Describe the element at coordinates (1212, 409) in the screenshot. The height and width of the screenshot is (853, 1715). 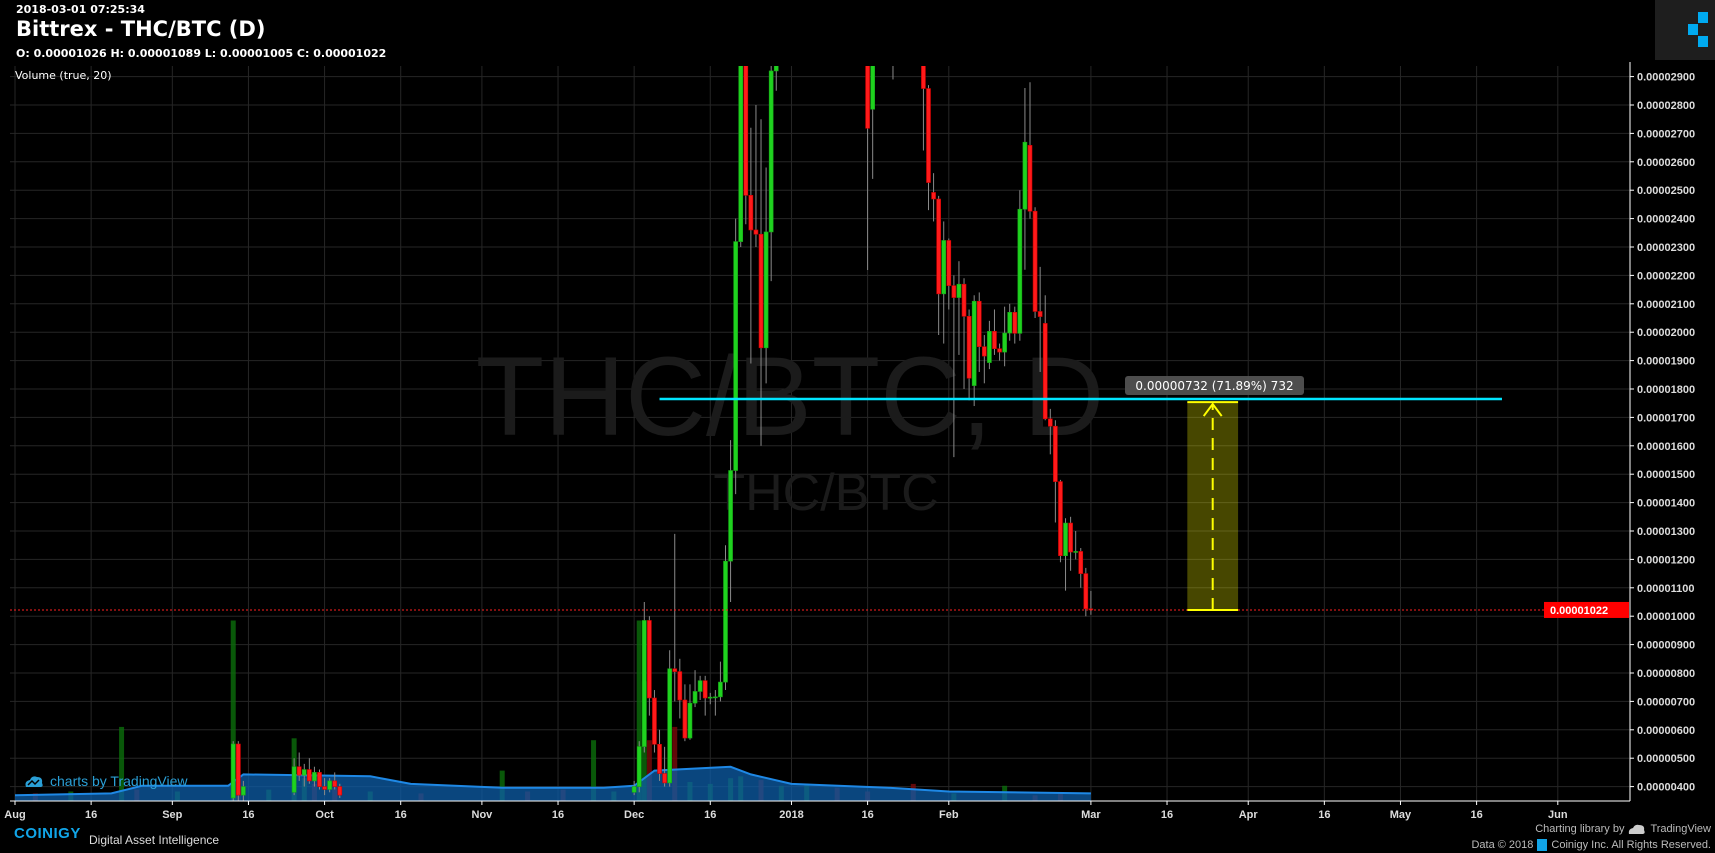
I see `measure-arrow-head-icon` at that location.